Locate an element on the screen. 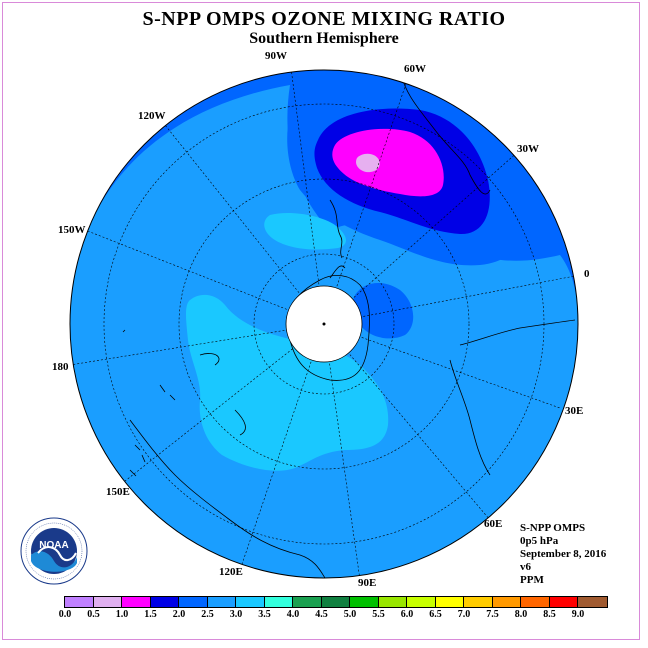  lon-label-150e: 150E is located at coordinates (118, 492).